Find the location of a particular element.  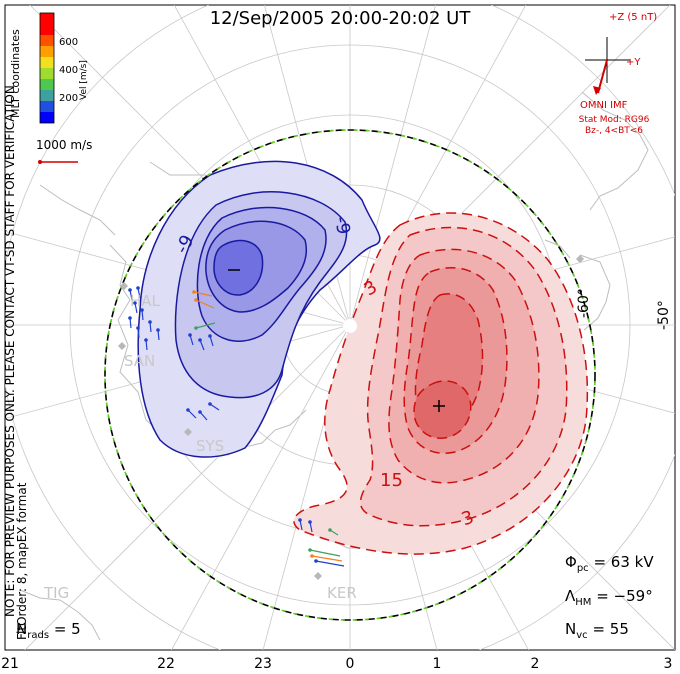

lambda-subscript: HM is located at coordinates (583, 602).